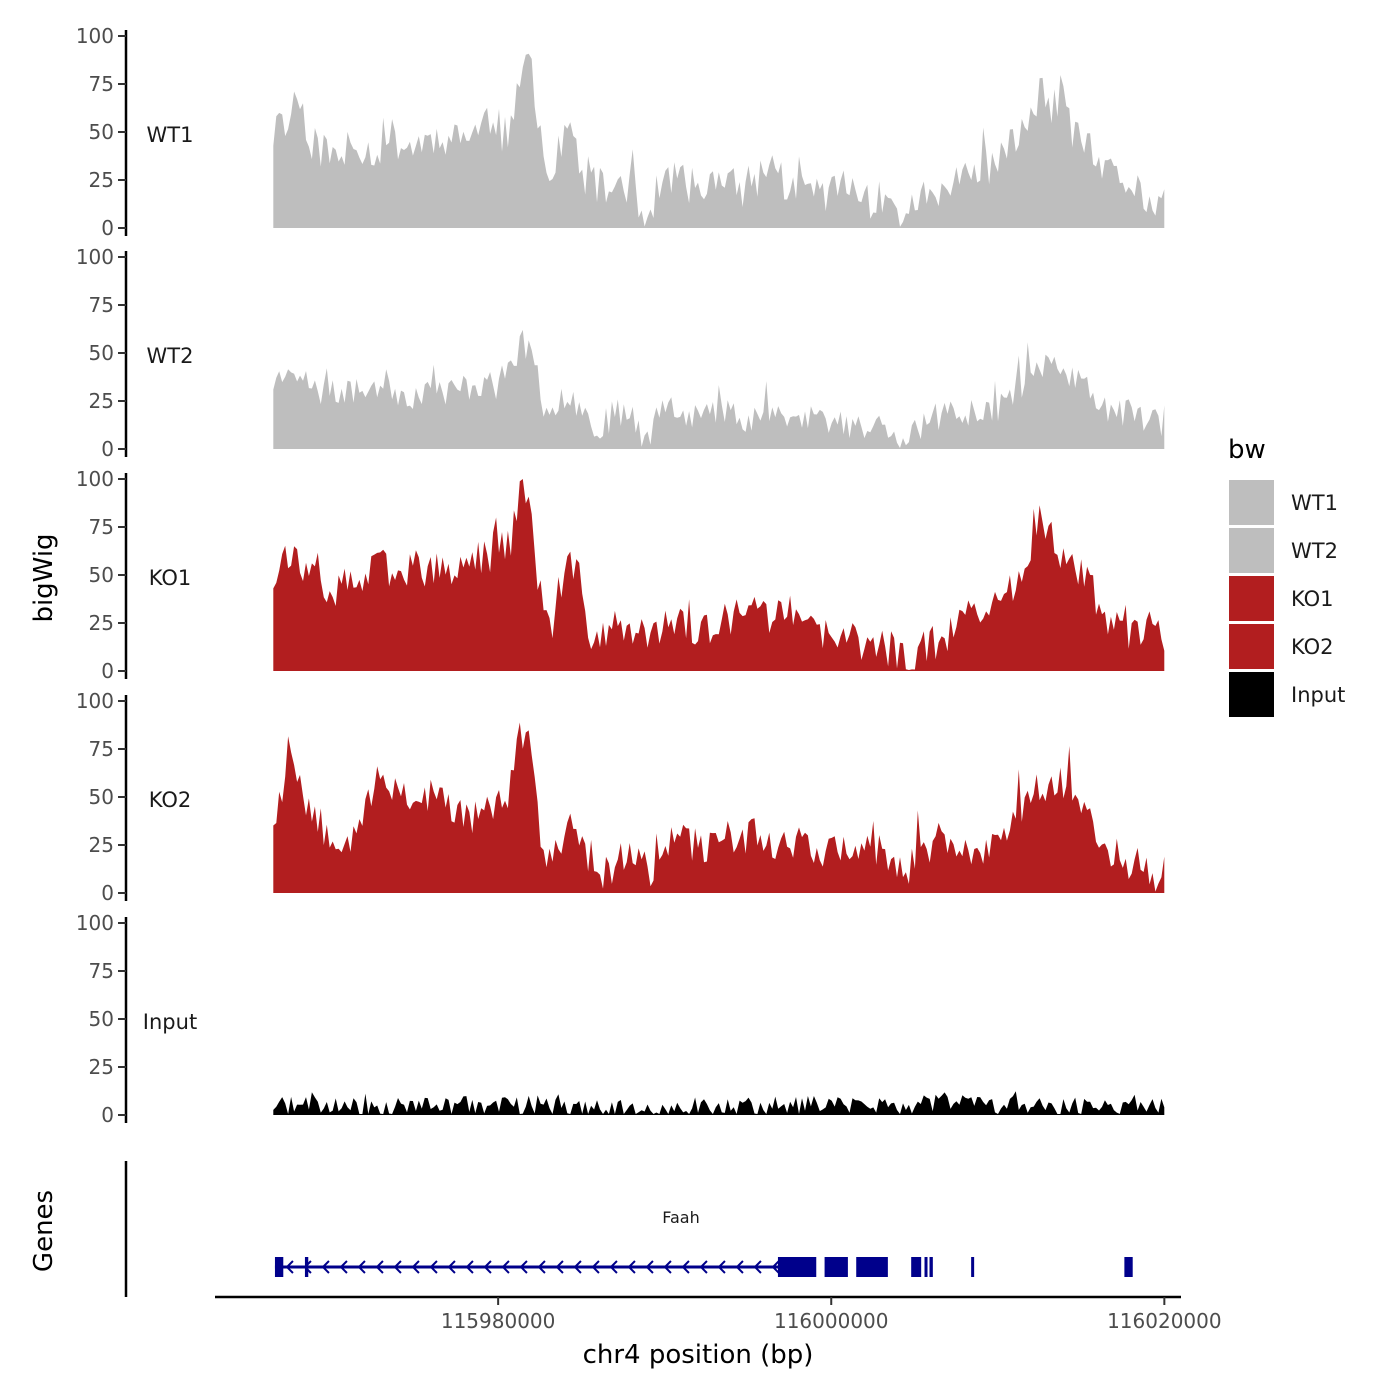 Image resolution: width=1400 pixels, height=1400 pixels. What do you see at coordinates (1318, 695) in the screenshot?
I see `legend-label-input: Input` at bounding box center [1318, 695].